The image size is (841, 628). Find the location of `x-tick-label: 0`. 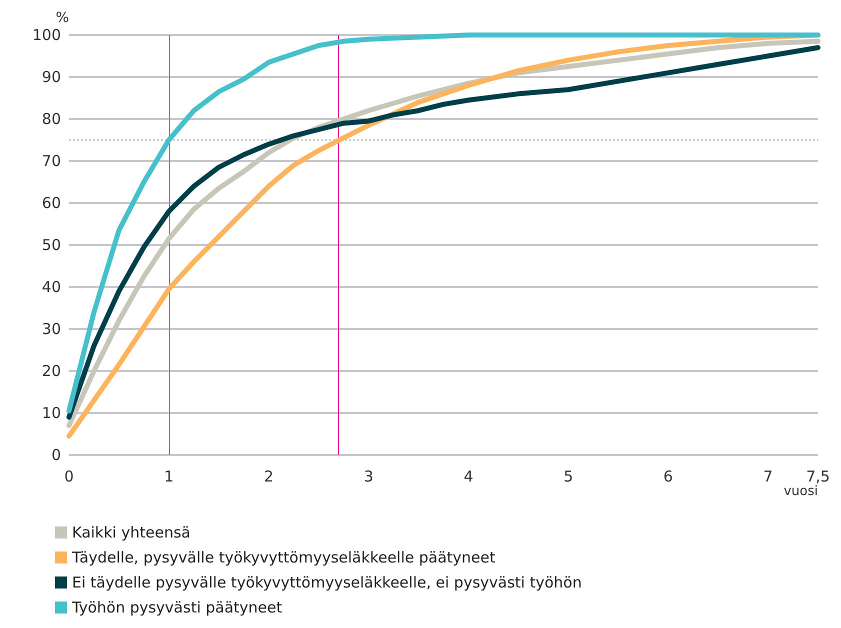

x-tick-label: 0 is located at coordinates (69, 477).